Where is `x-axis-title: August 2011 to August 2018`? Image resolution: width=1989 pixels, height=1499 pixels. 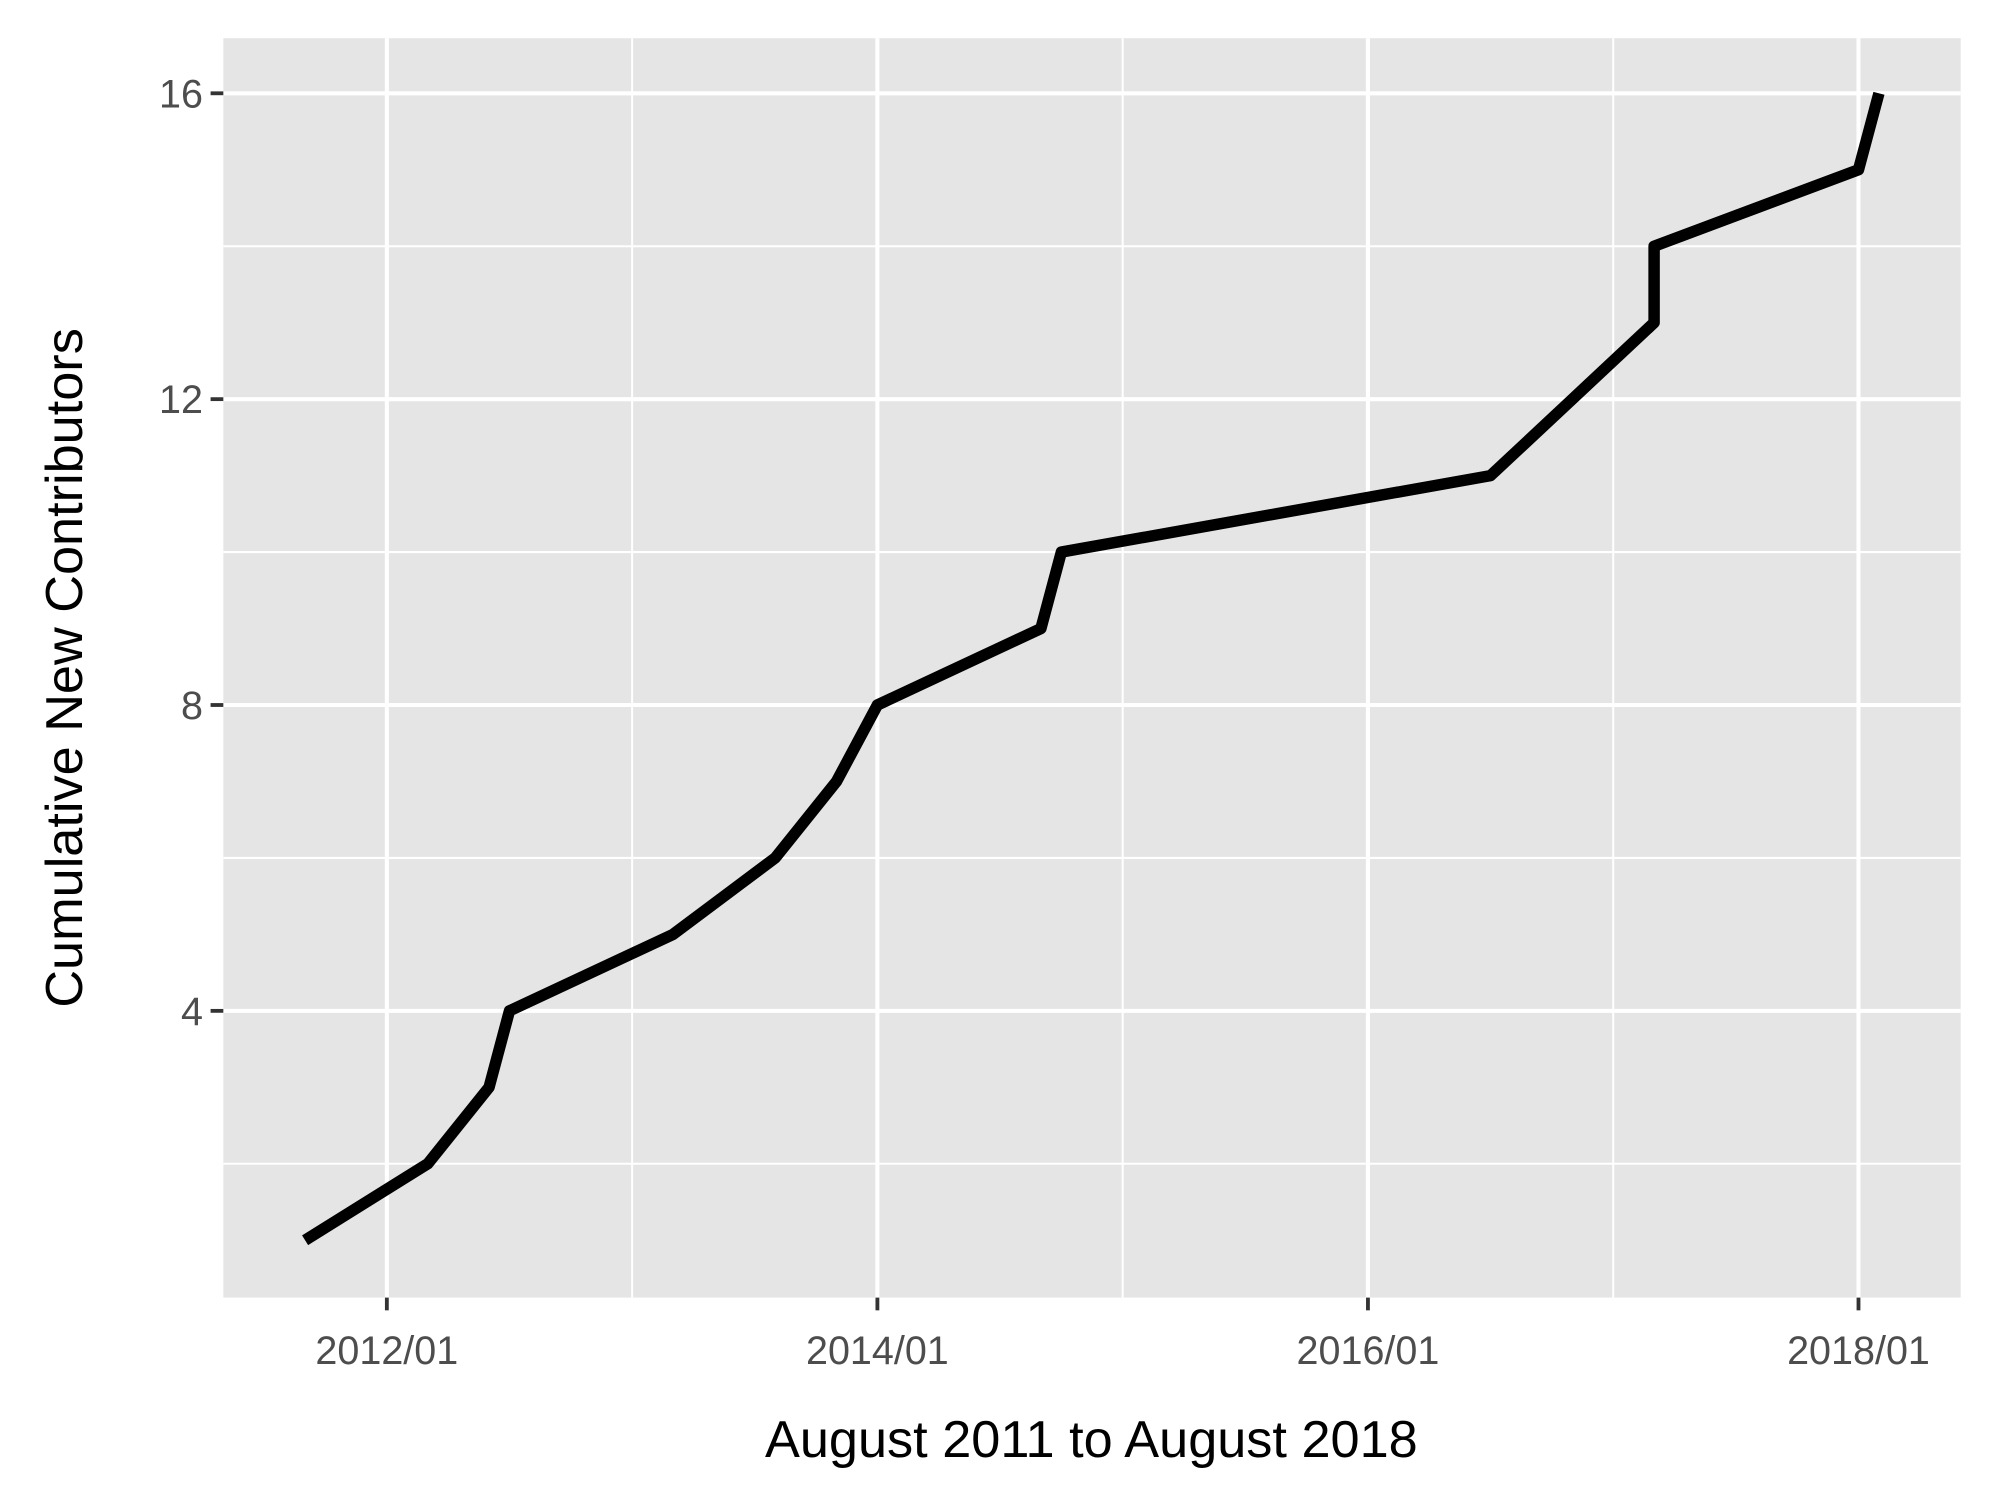 x-axis-title: August 2011 to August 2018 is located at coordinates (1091, 1440).